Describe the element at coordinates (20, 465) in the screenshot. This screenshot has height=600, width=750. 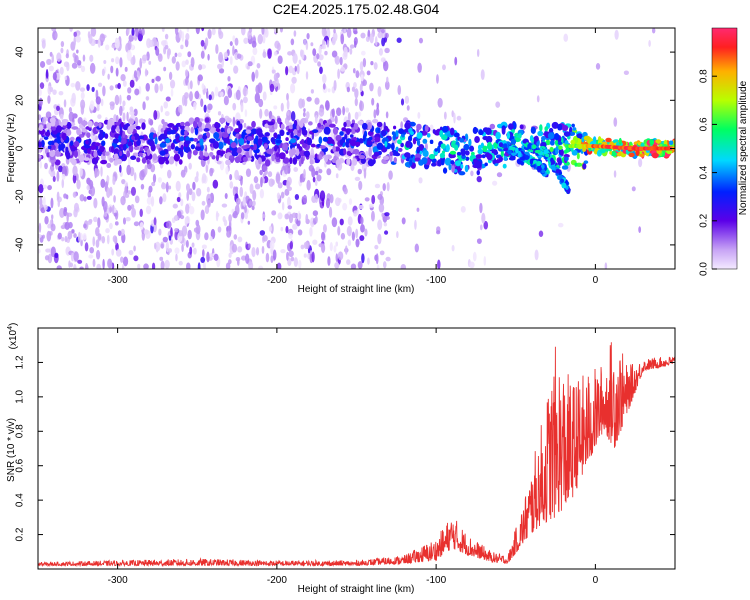
I see `snr-y-tick-label: 0.6` at that location.